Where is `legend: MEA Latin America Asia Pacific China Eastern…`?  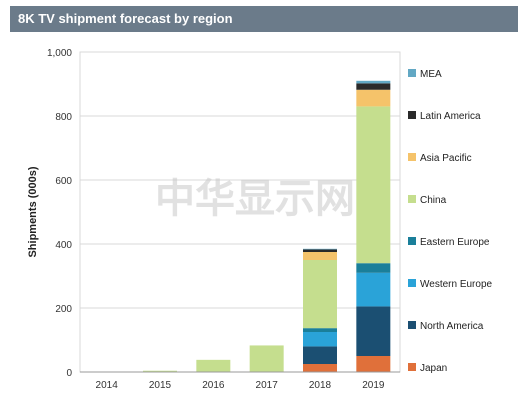
legend: MEA Latin America Asia Pacific China Eastern… is located at coordinates (450, 221).